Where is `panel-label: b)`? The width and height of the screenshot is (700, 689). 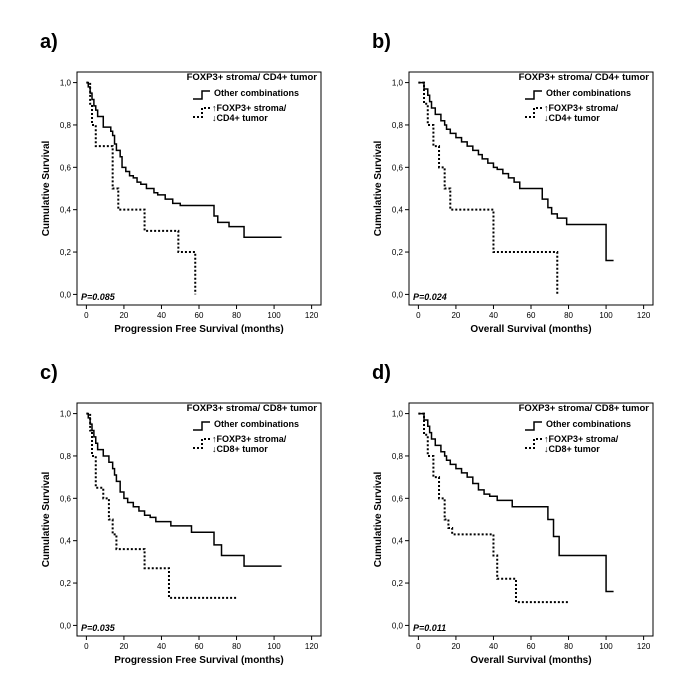 panel-label: b) is located at coordinates (381, 42).